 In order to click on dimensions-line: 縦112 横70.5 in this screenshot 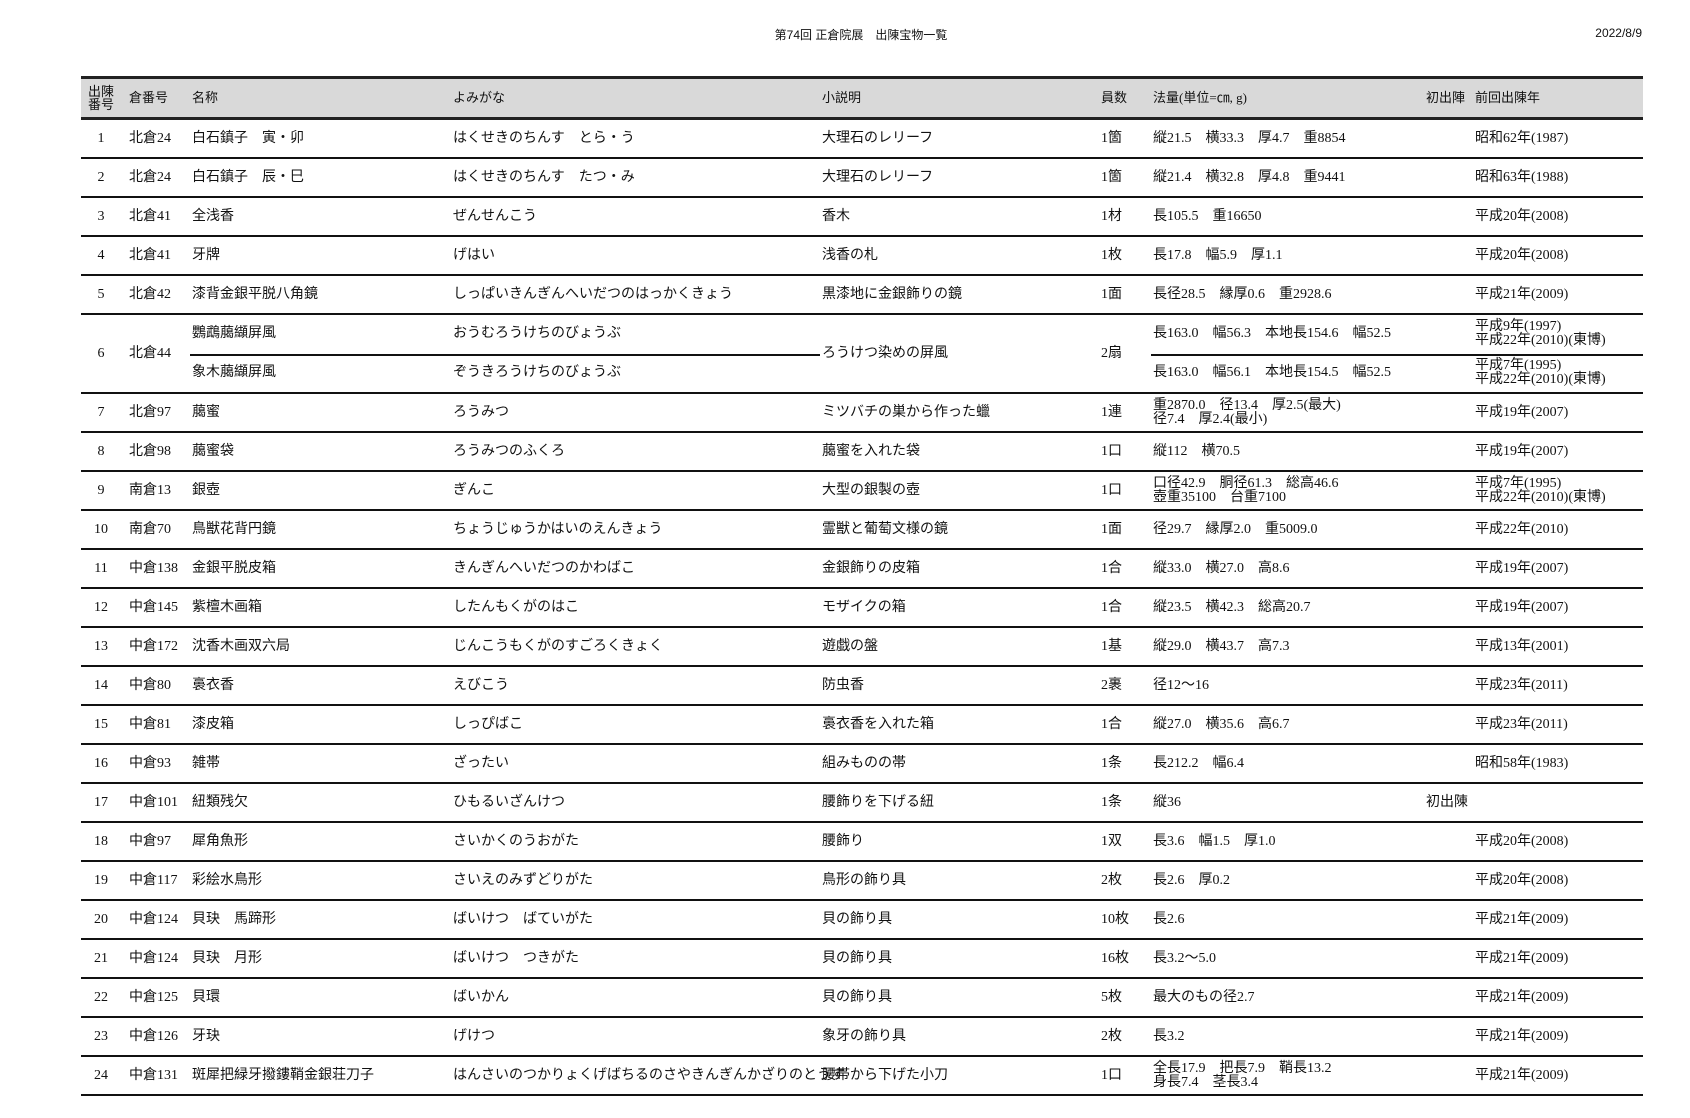, I will do `click(1196, 451)`.